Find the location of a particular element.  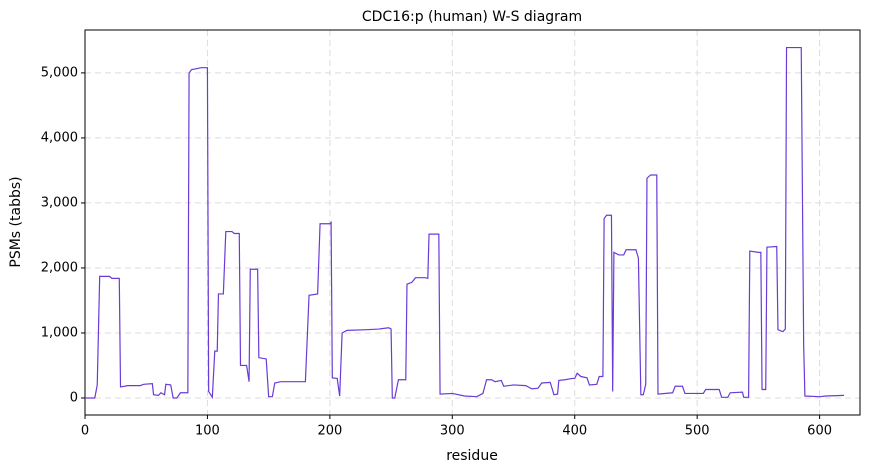

y-tick-label: 2,000 is located at coordinates (59, 267).